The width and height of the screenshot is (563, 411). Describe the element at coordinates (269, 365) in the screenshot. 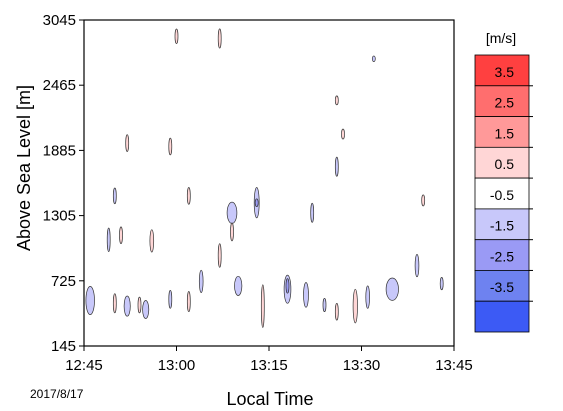

I see `x-tick-label: 13:15` at that location.